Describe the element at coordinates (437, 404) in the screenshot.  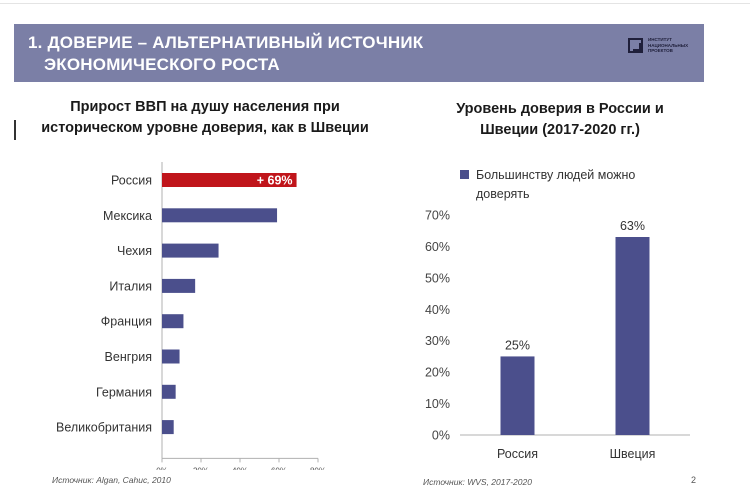
I see `y-tick-label-1: 10%` at that location.